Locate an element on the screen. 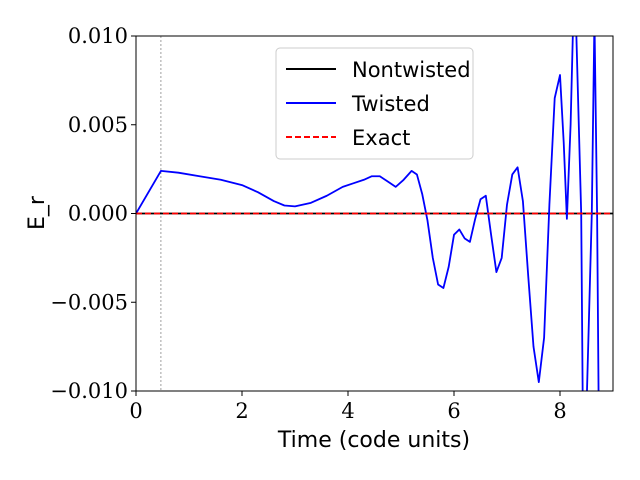  y-tick-label: 0.005 is located at coordinates (98, 125).